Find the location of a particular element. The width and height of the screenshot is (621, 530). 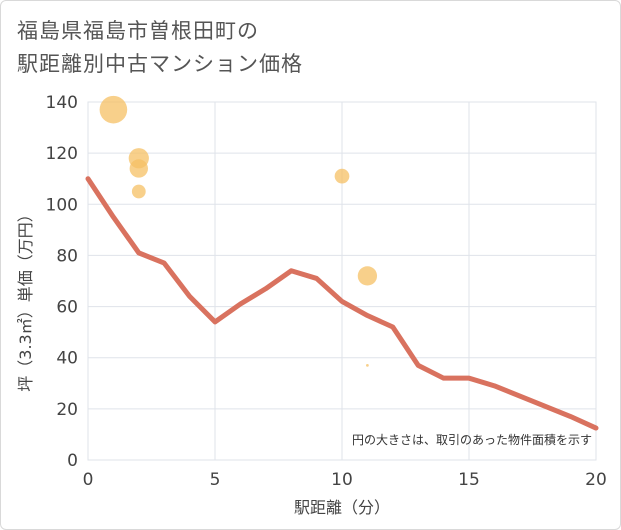

chart-title-line-1: 福島県福島市曽根田町の is located at coordinates (138, 31).